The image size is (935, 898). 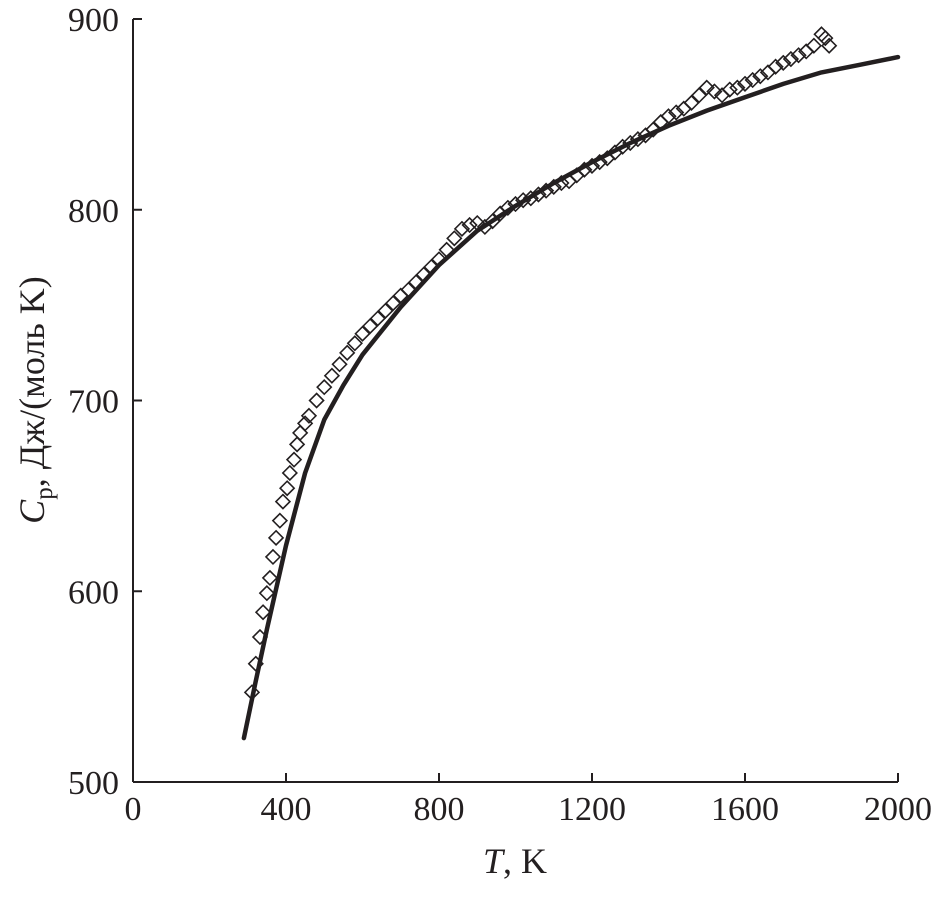 I want to click on y-tick-label: 900, so click(x=93, y=20).